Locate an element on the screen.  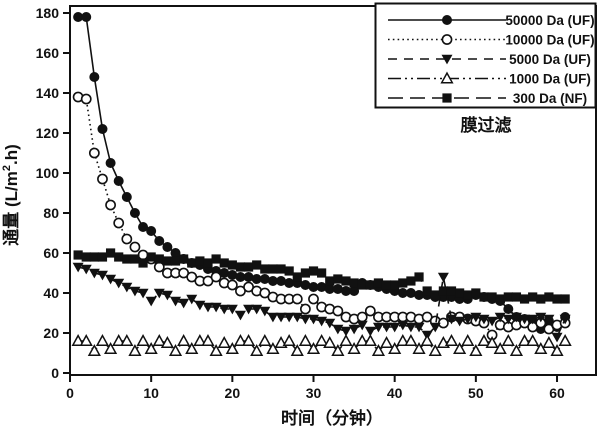
legend-row: 50000 Da (UF) is located at coordinates (491, 20).